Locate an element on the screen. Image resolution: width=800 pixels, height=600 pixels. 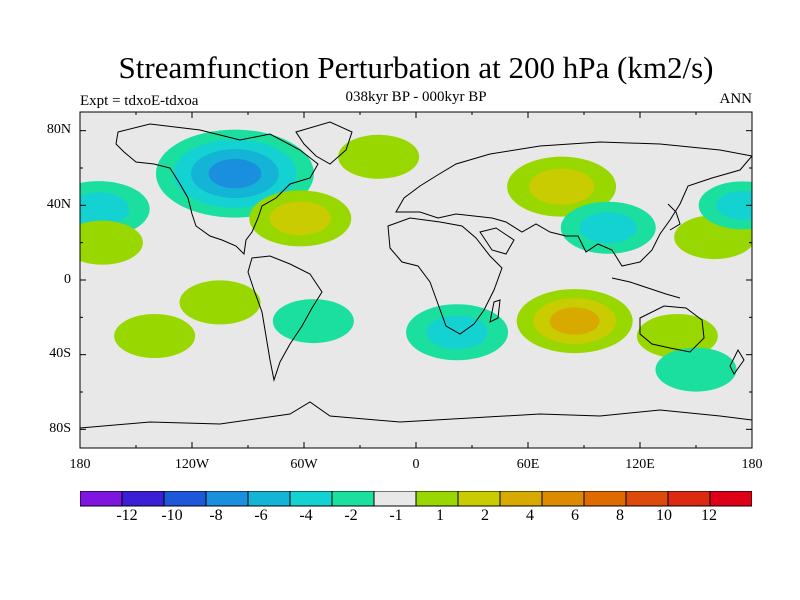
lon-tick-label: 120W is located at coordinates (192, 464).